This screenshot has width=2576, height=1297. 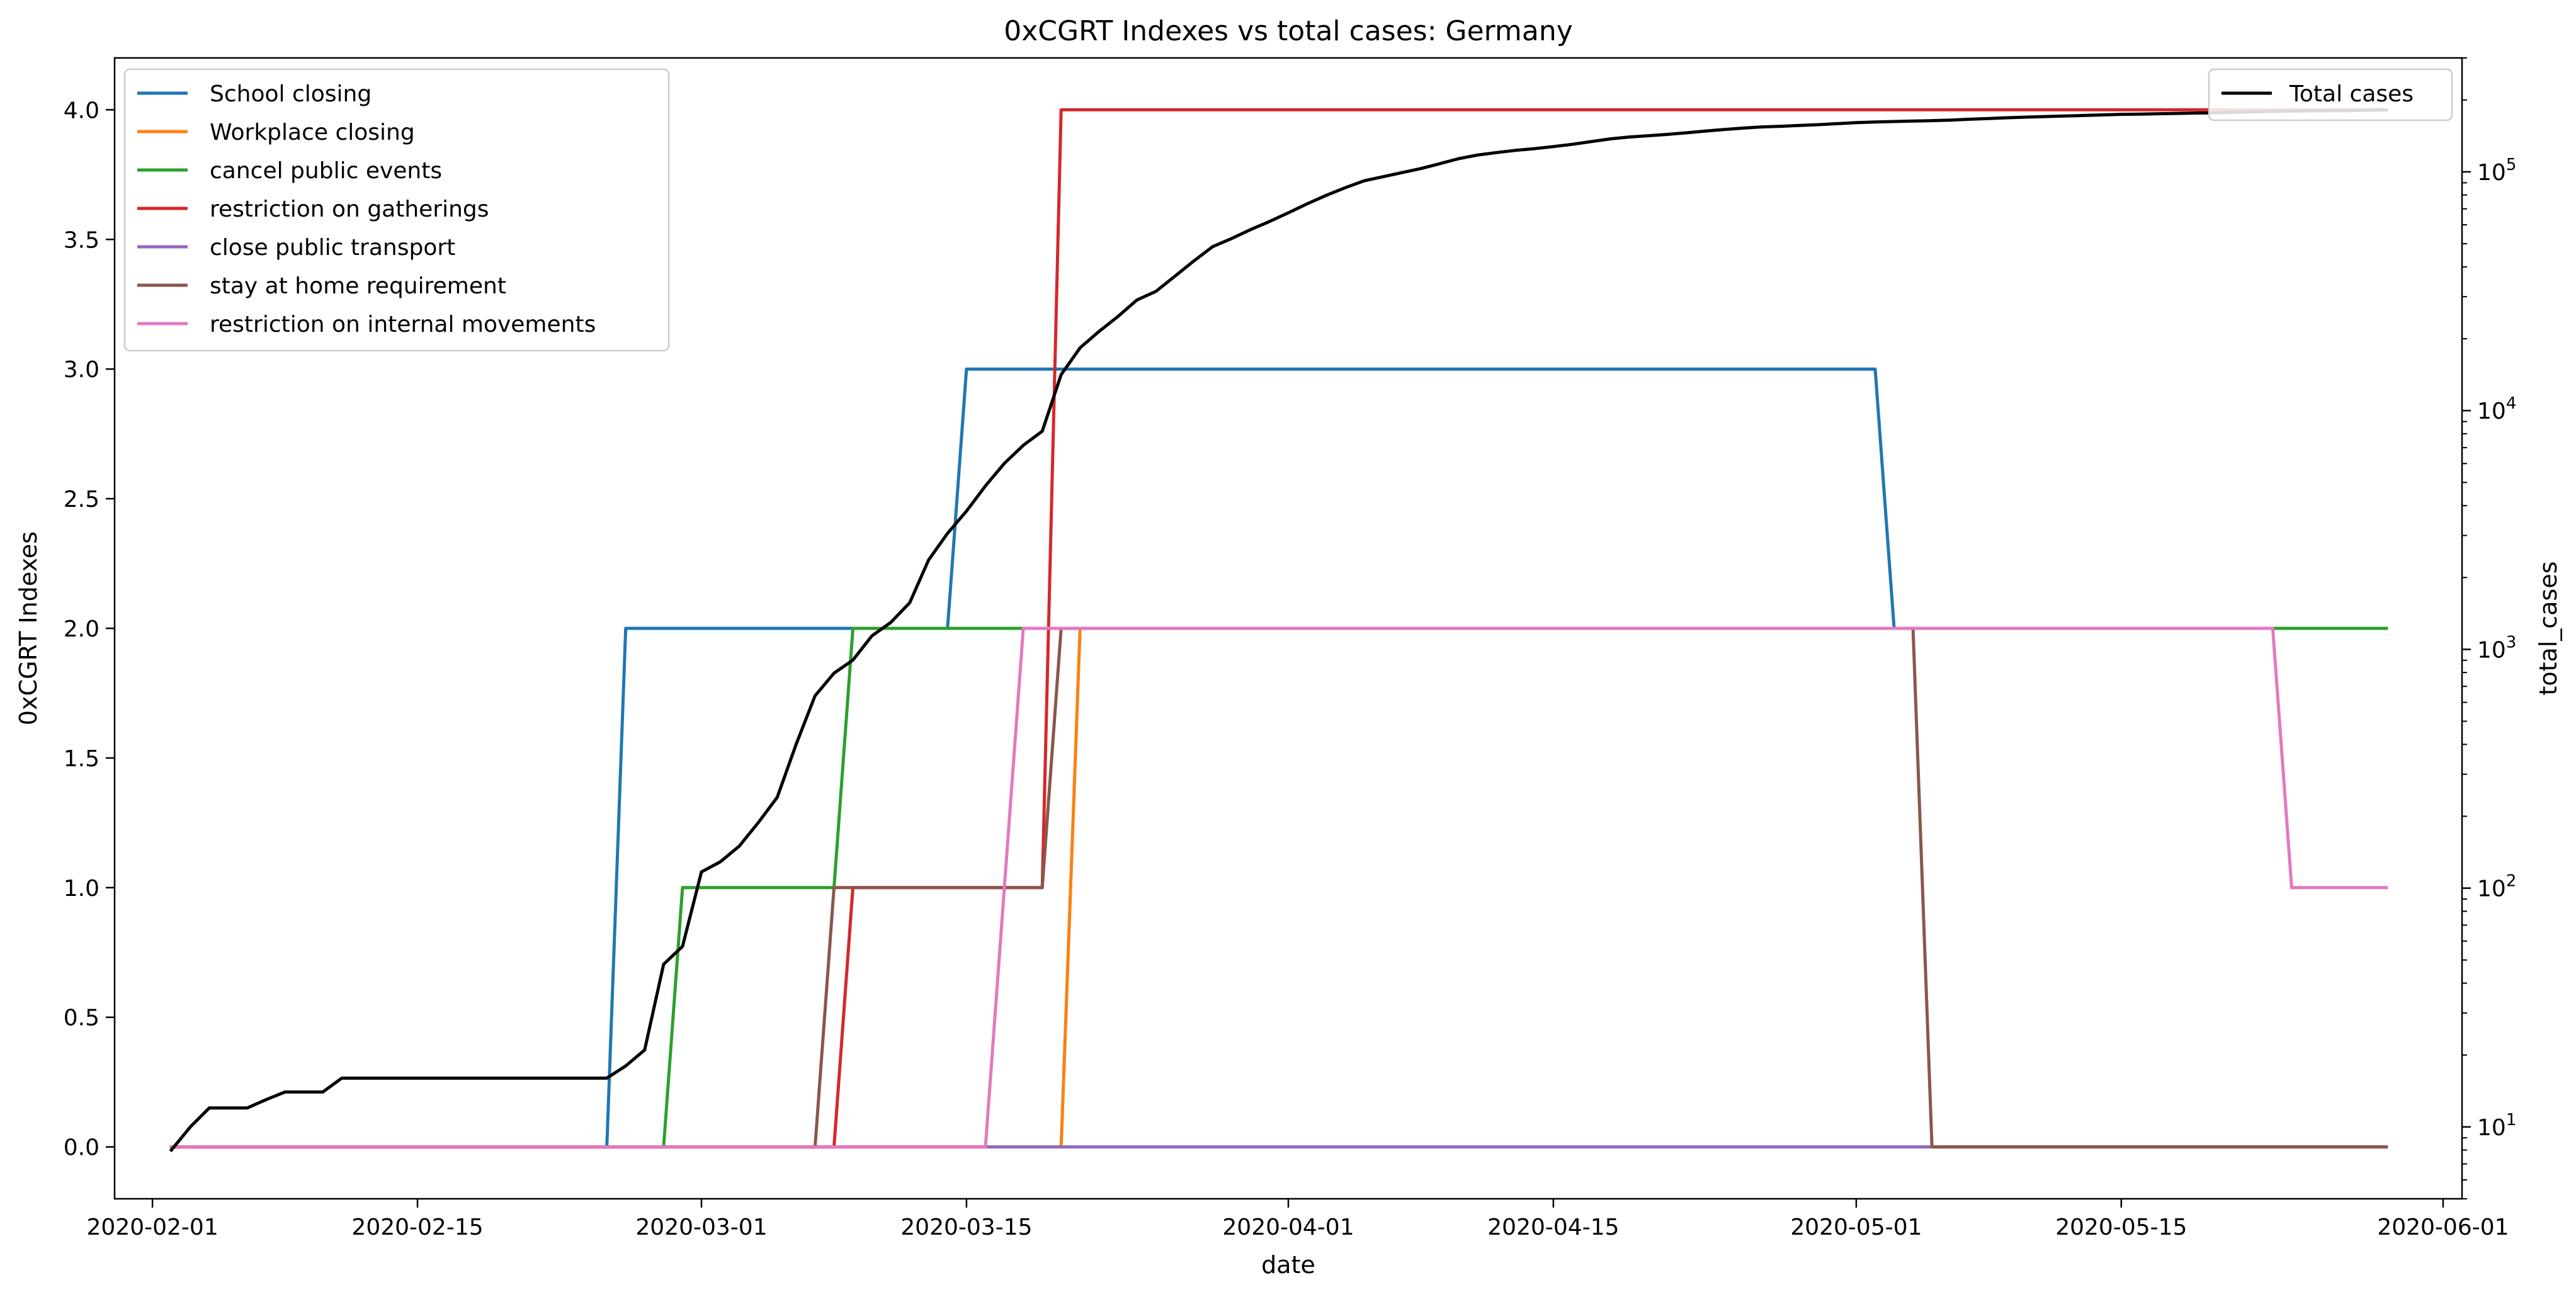 What do you see at coordinates (403, 324) in the screenshot?
I see `legend-label: restriction on internal movements` at bounding box center [403, 324].